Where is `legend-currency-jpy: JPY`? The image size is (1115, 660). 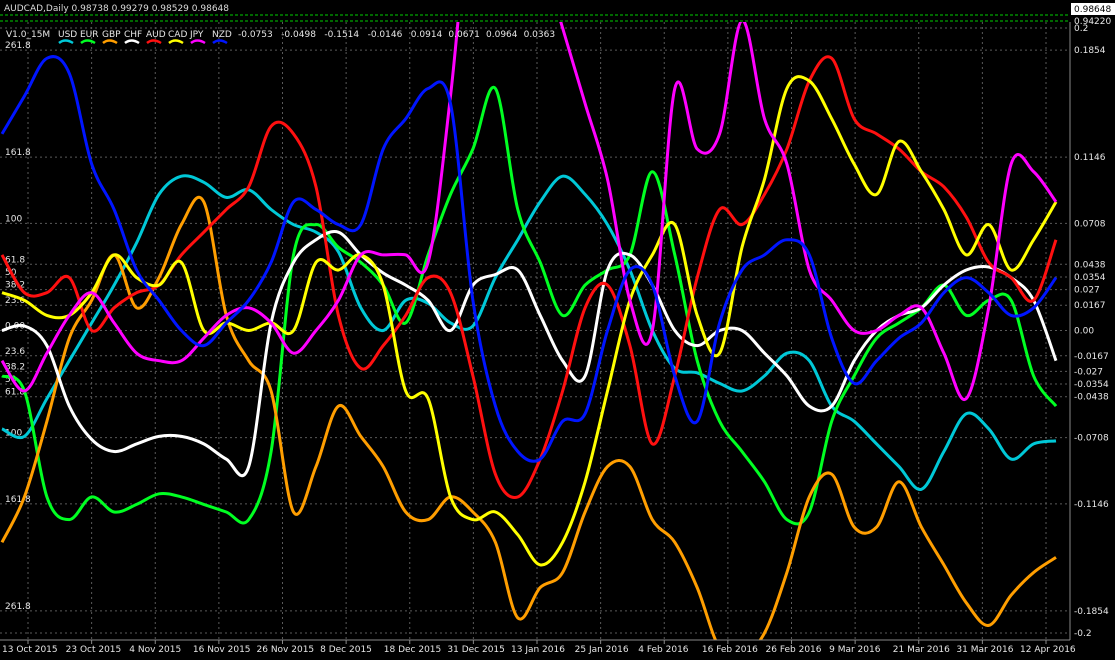 legend-currency-jpy: JPY is located at coordinates (196, 35).